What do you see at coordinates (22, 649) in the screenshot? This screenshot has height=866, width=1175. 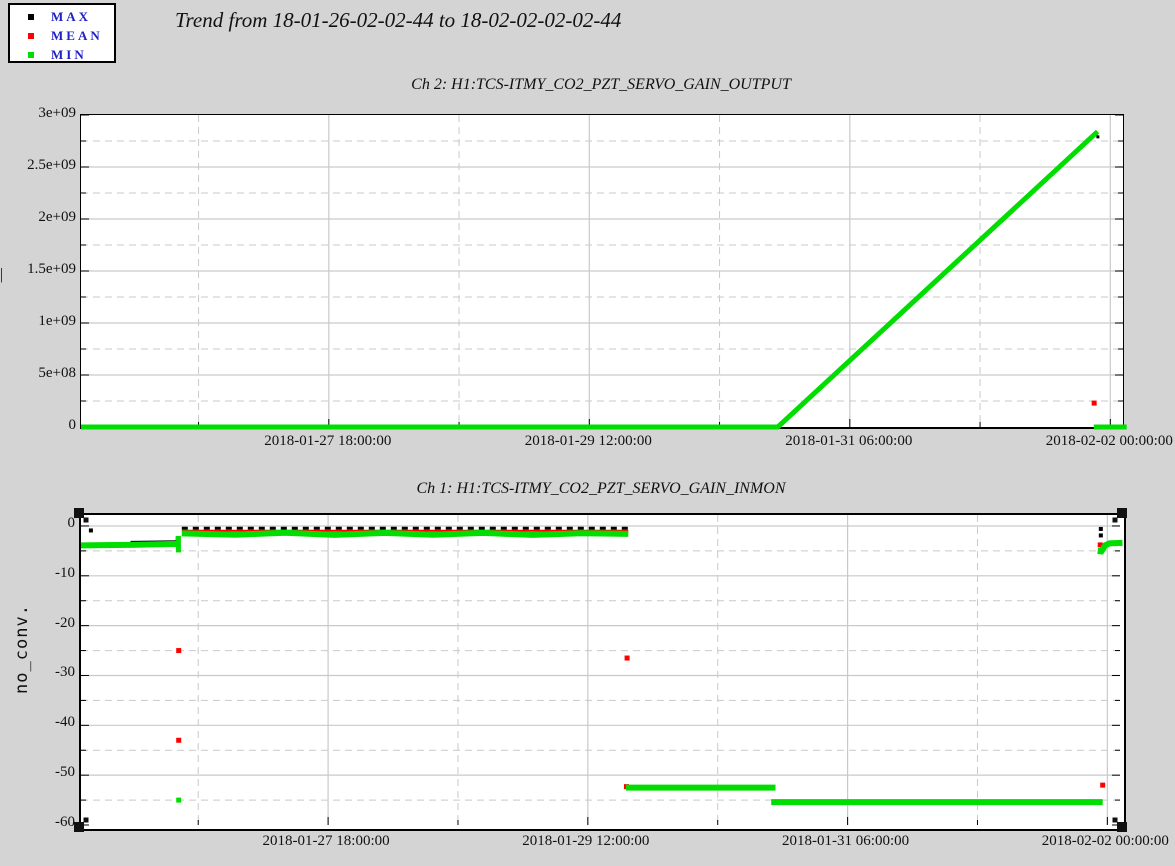 I see `inmon-y-axis-label: no_conv.` at bounding box center [22, 649].